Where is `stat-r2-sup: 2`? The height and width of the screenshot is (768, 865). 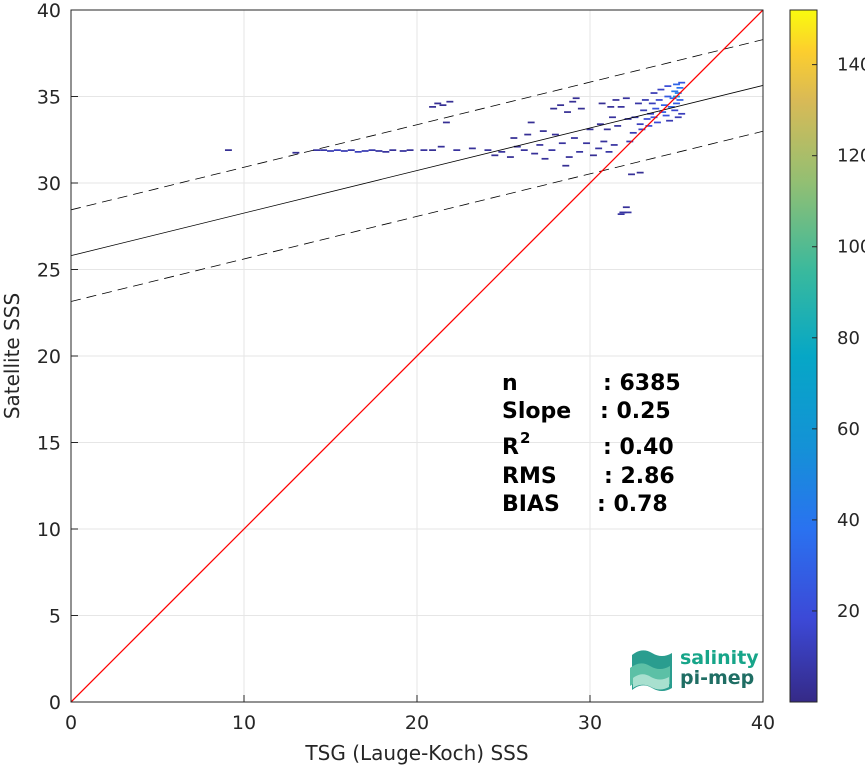
stat-r2-sup: 2 is located at coordinates (525, 438).